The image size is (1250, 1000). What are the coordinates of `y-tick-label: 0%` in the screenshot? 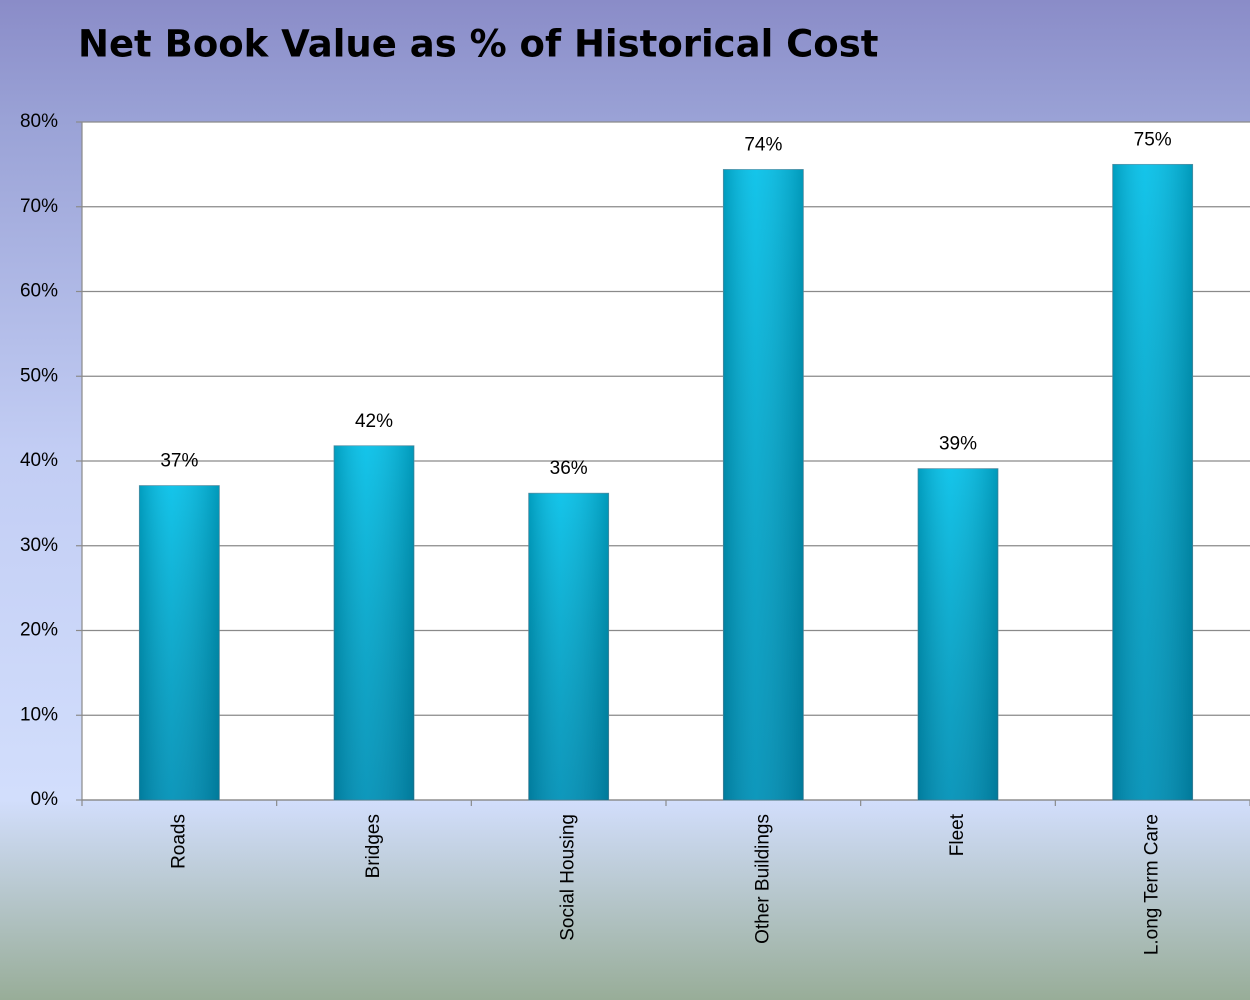 It's located at (45, 799).